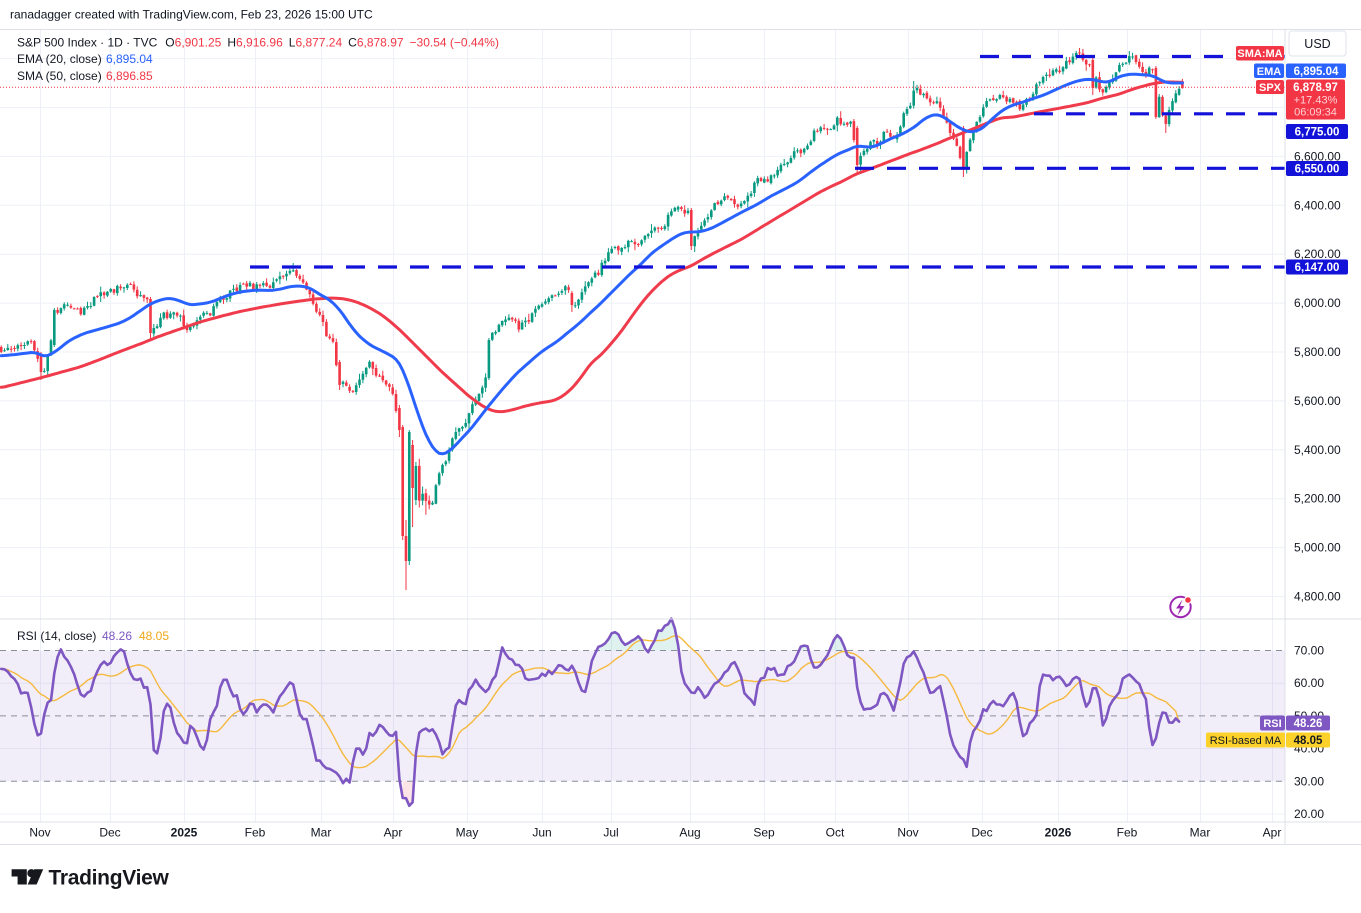 The height and width of the screenshot is (913, 1361). What do you see at coordinates (610, 833) in the screenshot?
I see `svg-text: Jul` at bounding box center [610, 833].